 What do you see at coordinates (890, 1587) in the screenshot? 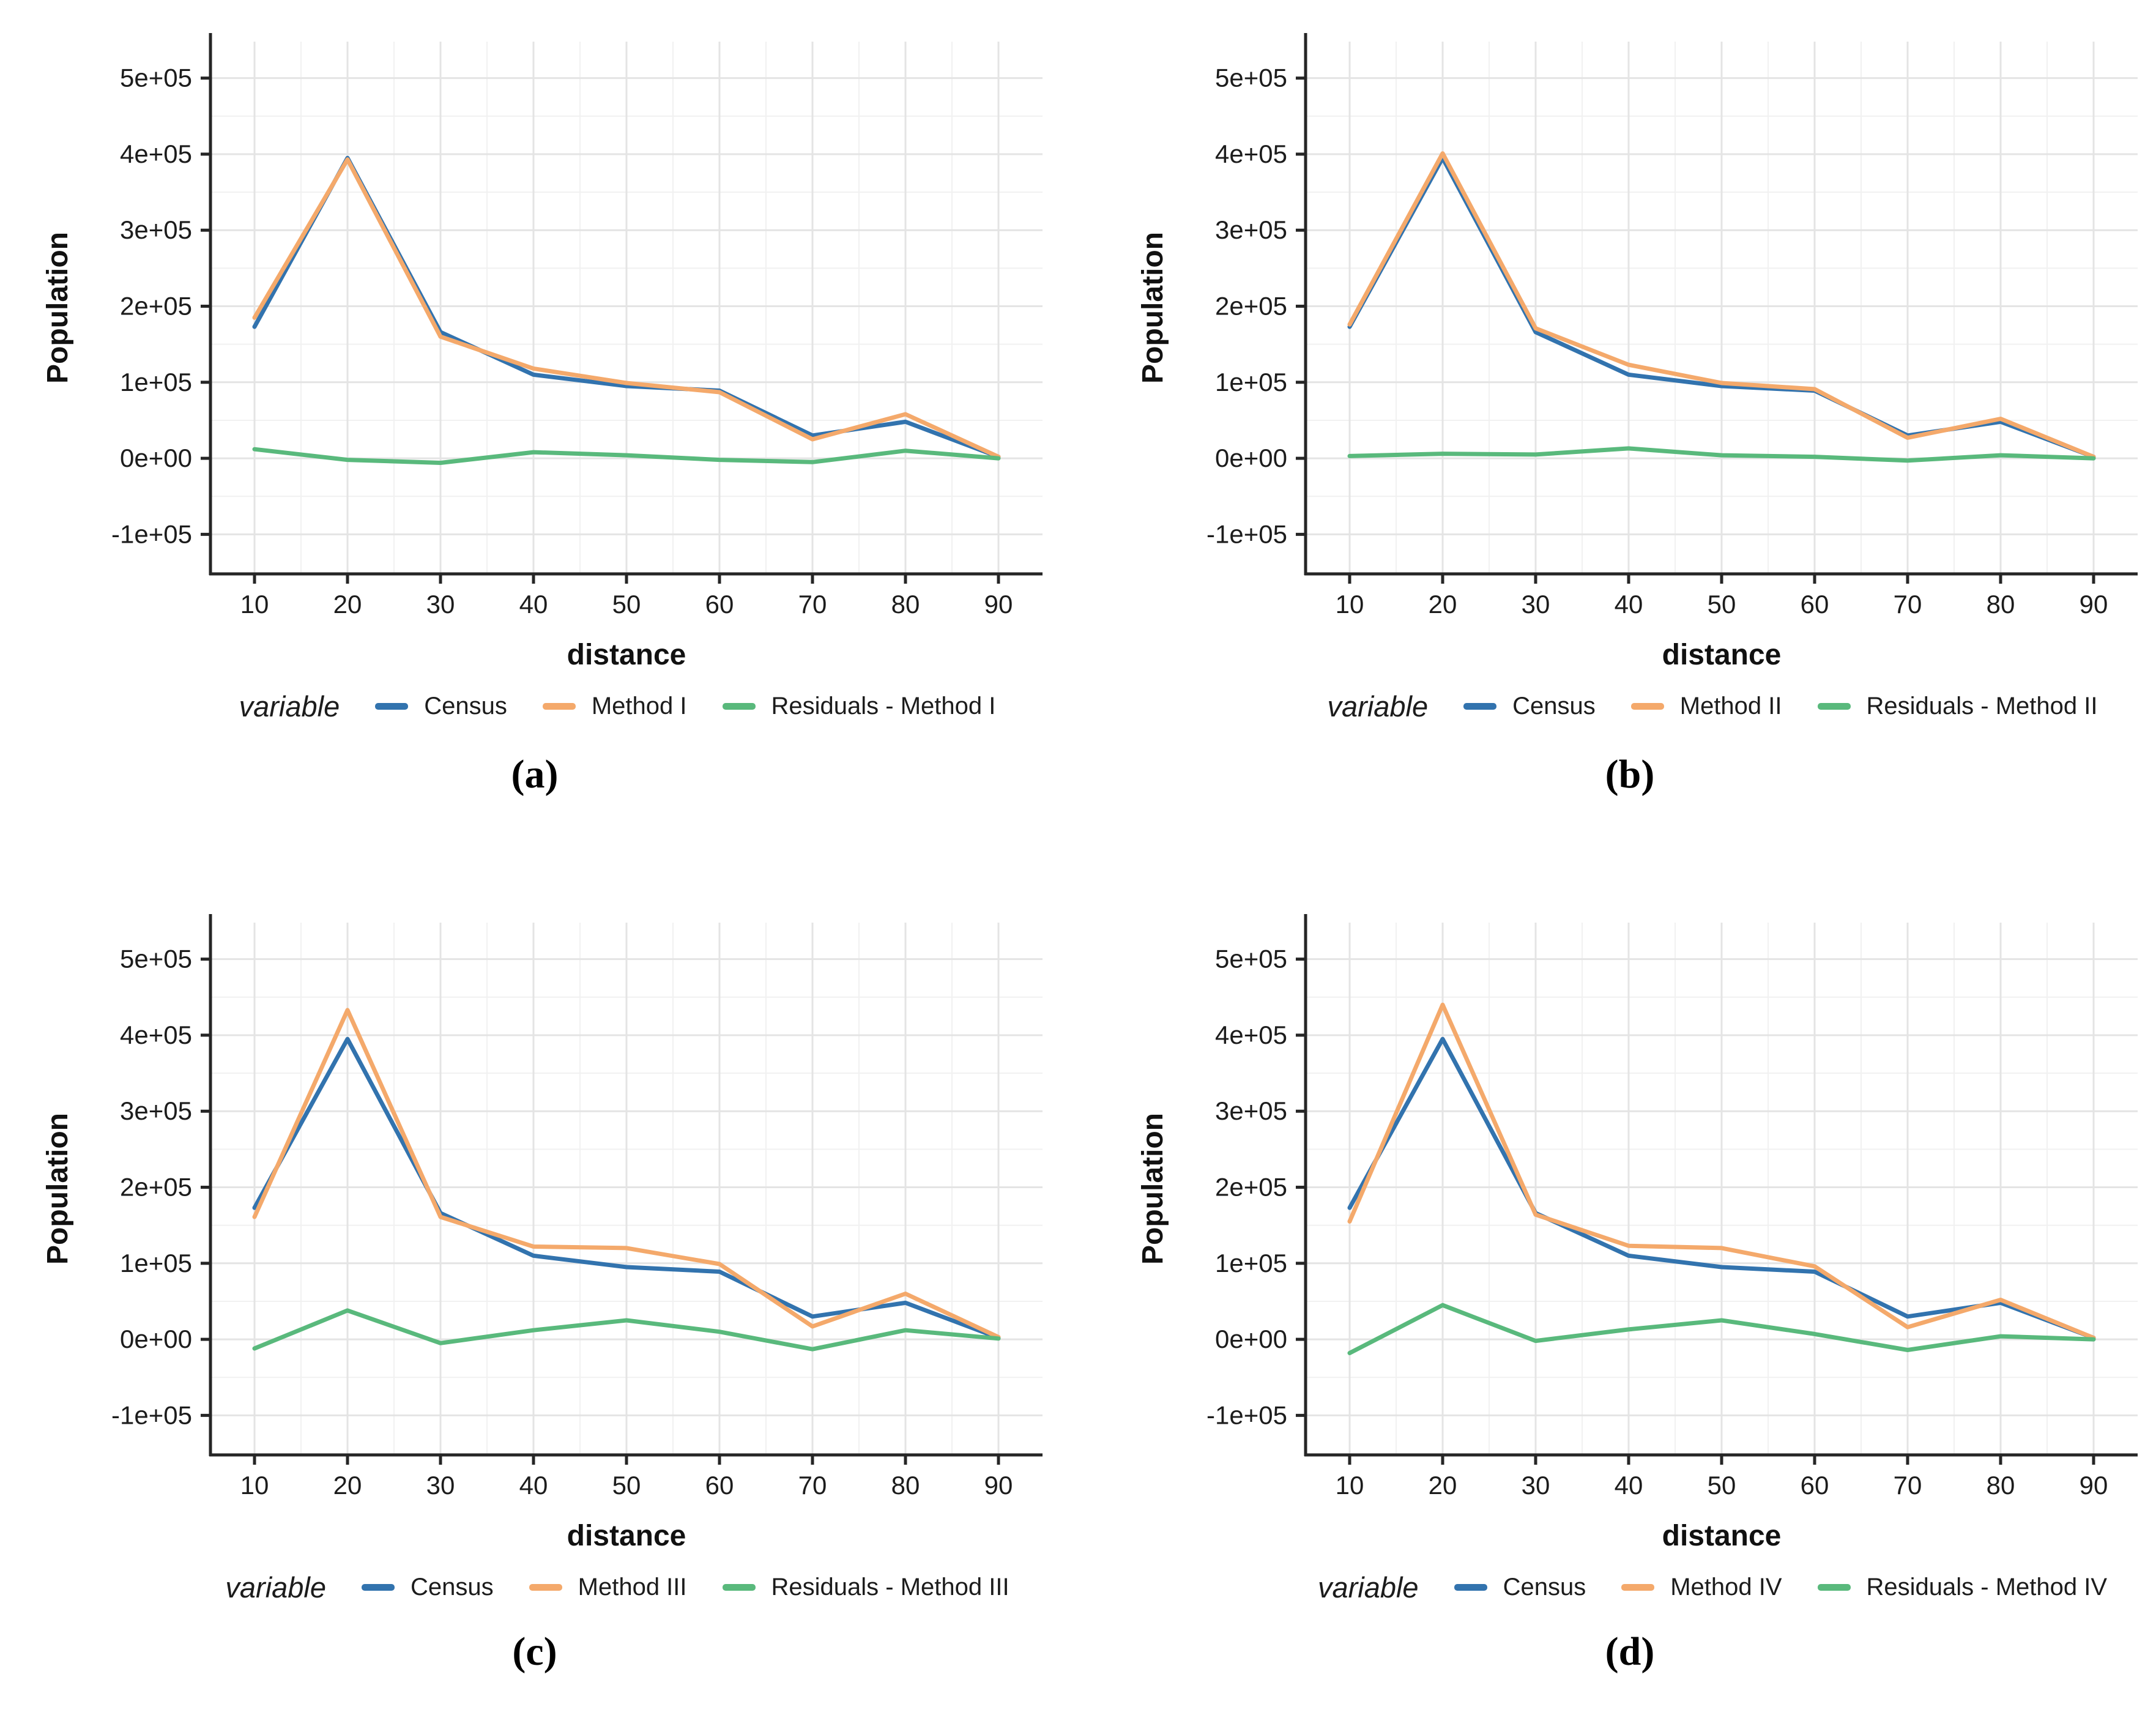
I see `legend-label: Residuals - Method III` at bounding box center [890, 1587].